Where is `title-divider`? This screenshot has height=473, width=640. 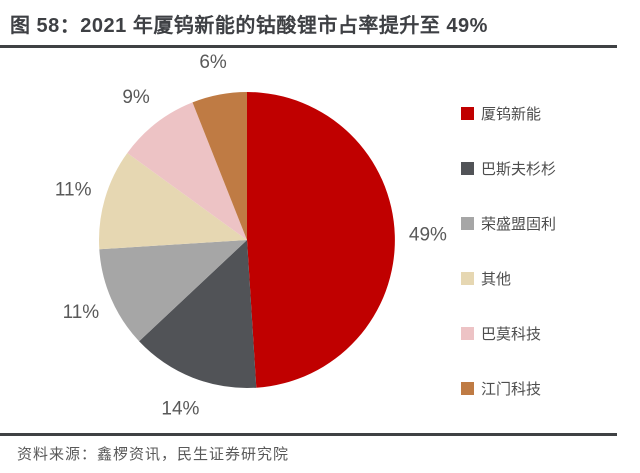
title-divider is located at coordinates (308, 46).